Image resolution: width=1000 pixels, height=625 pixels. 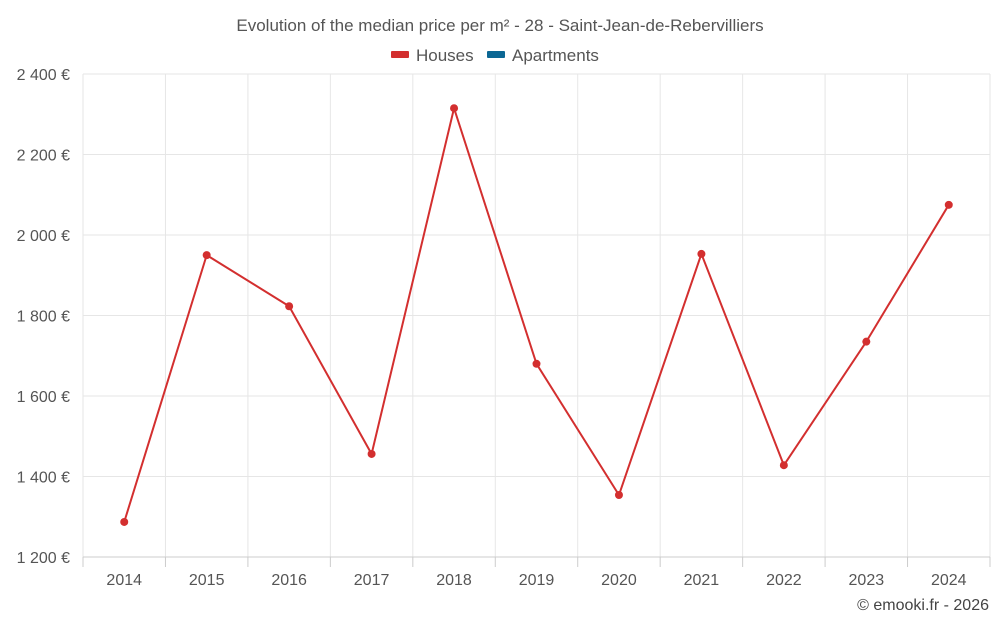 I want to click on legend: Houses Apartments, so click(x=495, y=55).